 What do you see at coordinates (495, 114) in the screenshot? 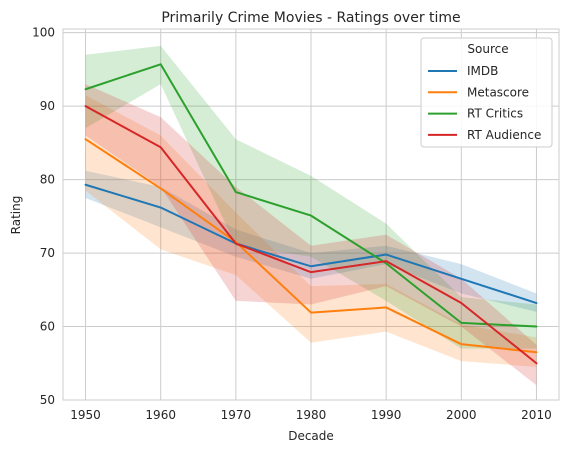
I see `rt-critics-legend-label: RT Critics` at bounding box center [495, 114].